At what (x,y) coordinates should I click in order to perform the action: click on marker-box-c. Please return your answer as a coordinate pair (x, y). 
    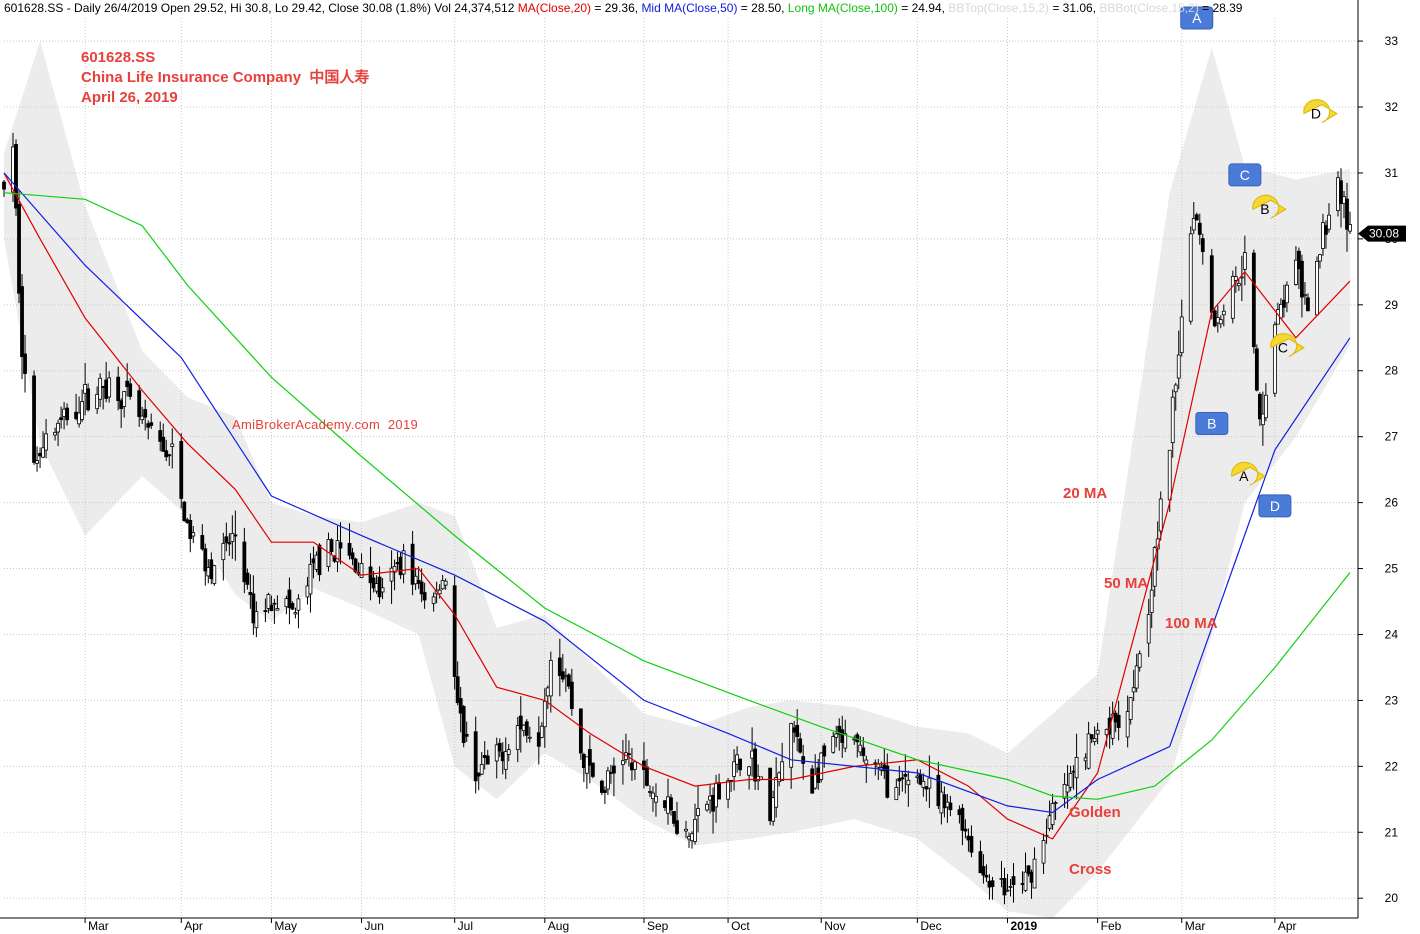
    Looking at the image, I should click on (1245, 175).